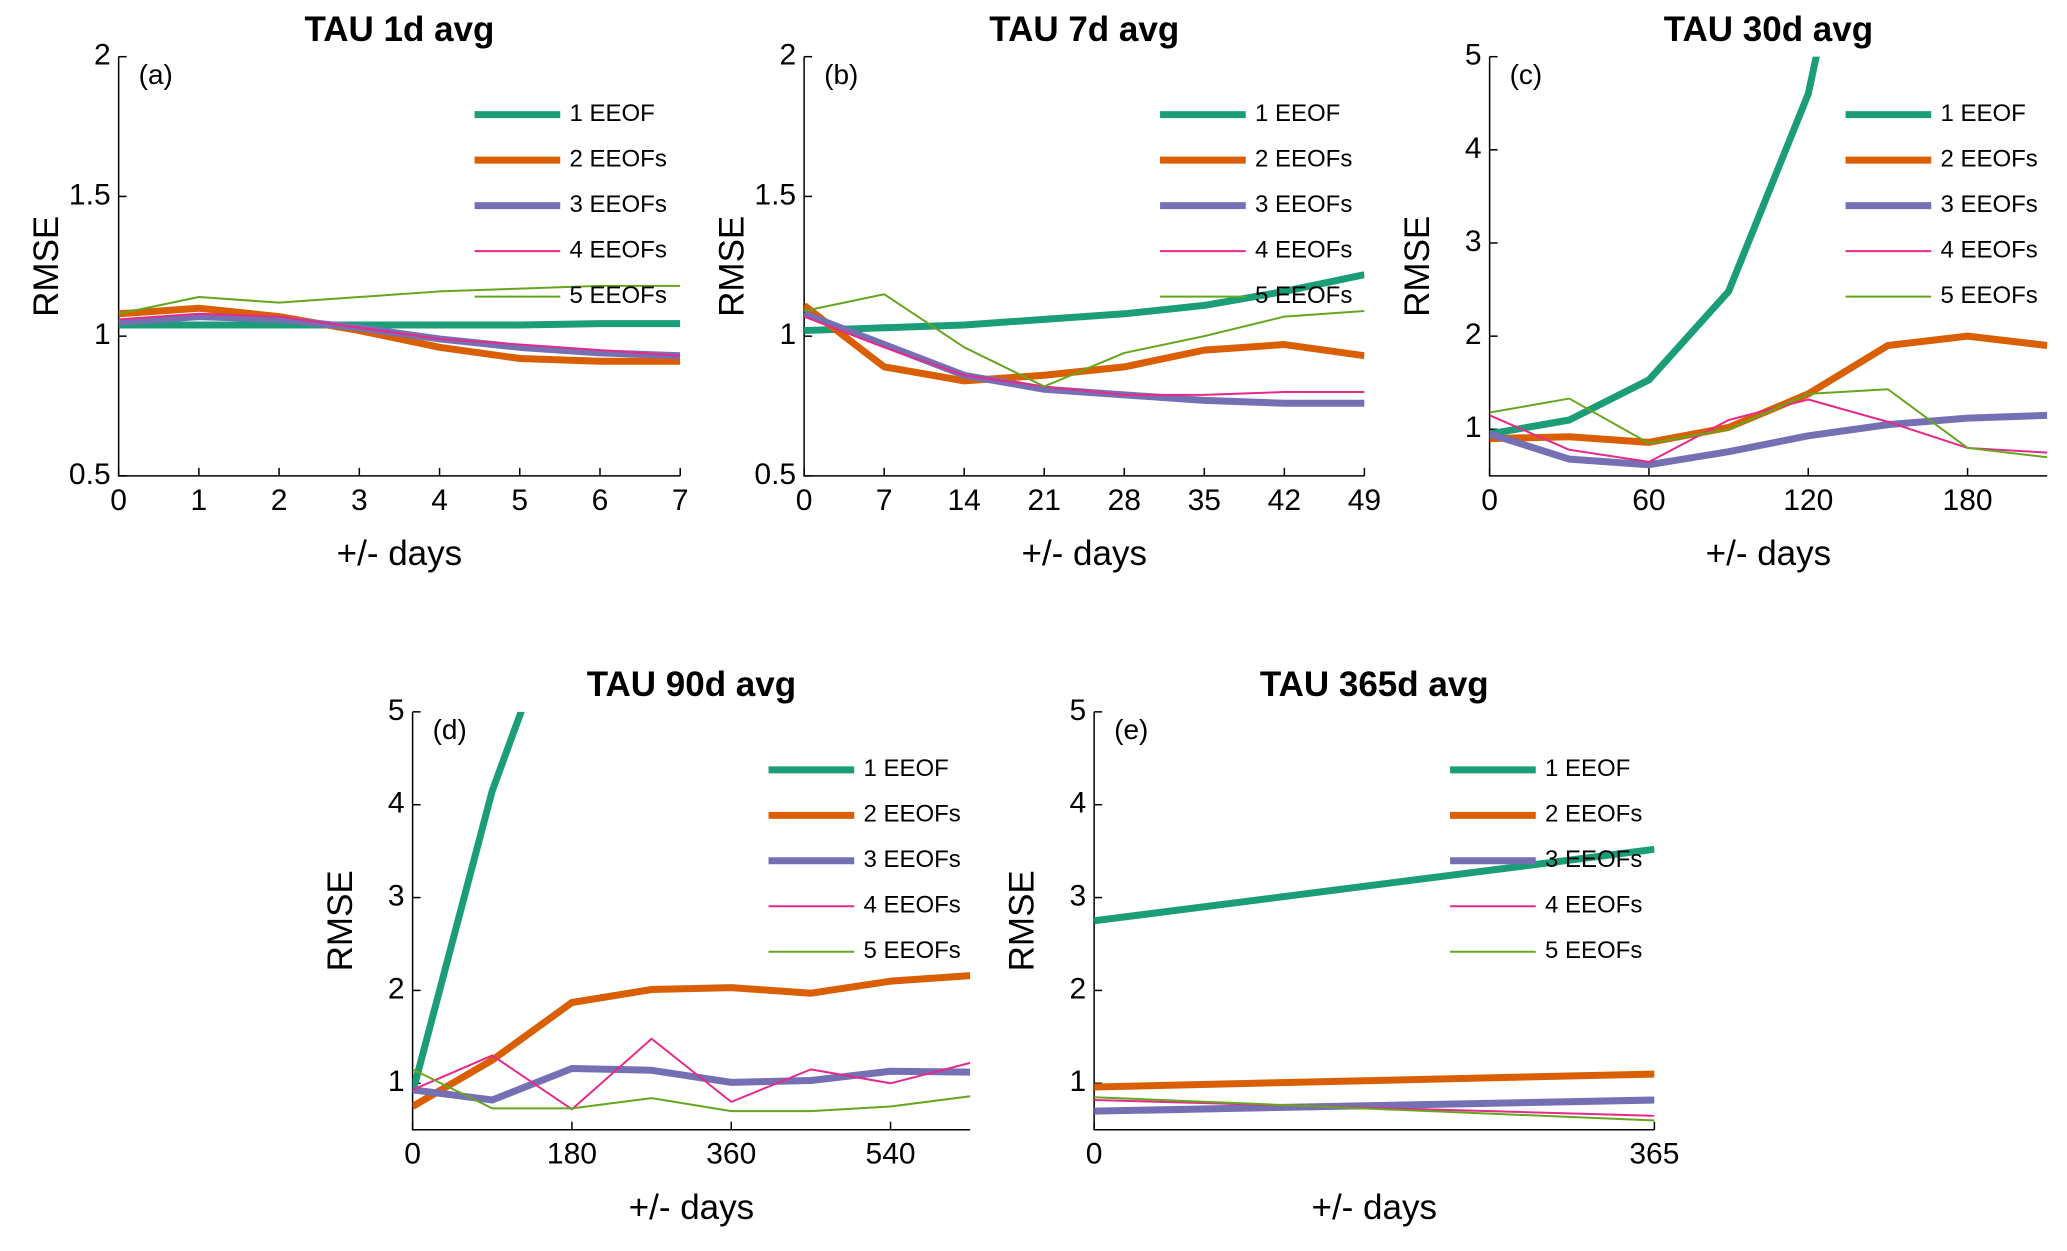 The width and height of the screenshot is (2067, 1251). I want to click on chart-title: TAU 30d avg, so click(1768, 29).